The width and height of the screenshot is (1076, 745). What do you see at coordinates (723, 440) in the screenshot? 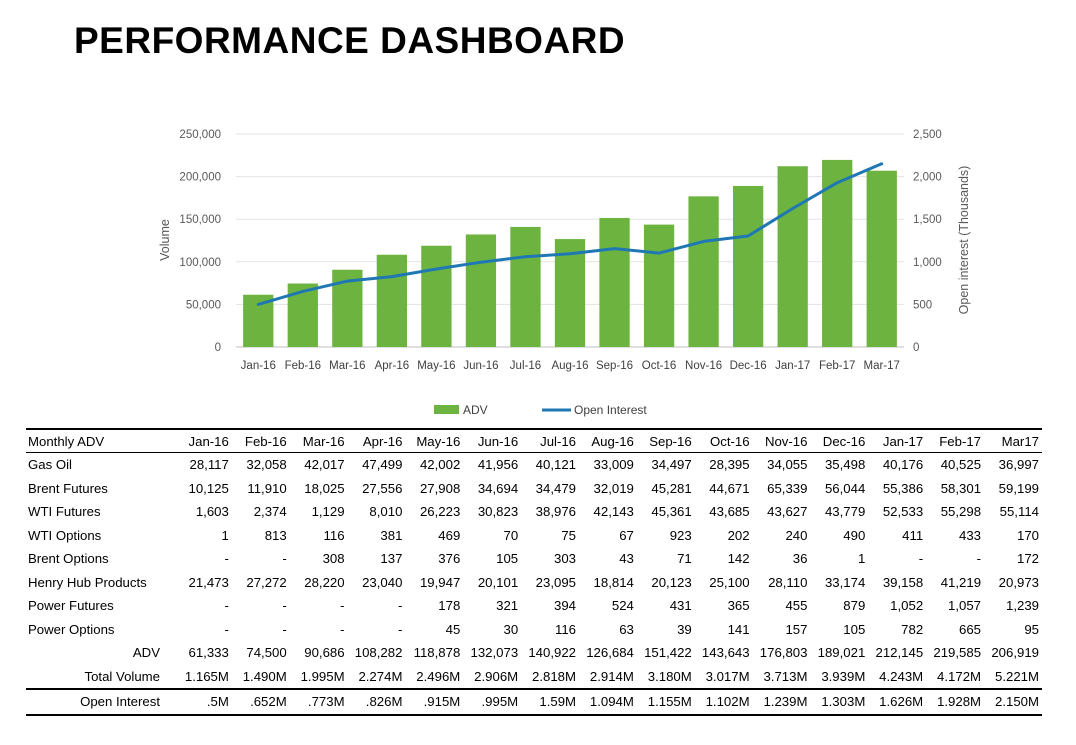
I see `table-header-month: Oct-16` at bounding box center [723, 440].